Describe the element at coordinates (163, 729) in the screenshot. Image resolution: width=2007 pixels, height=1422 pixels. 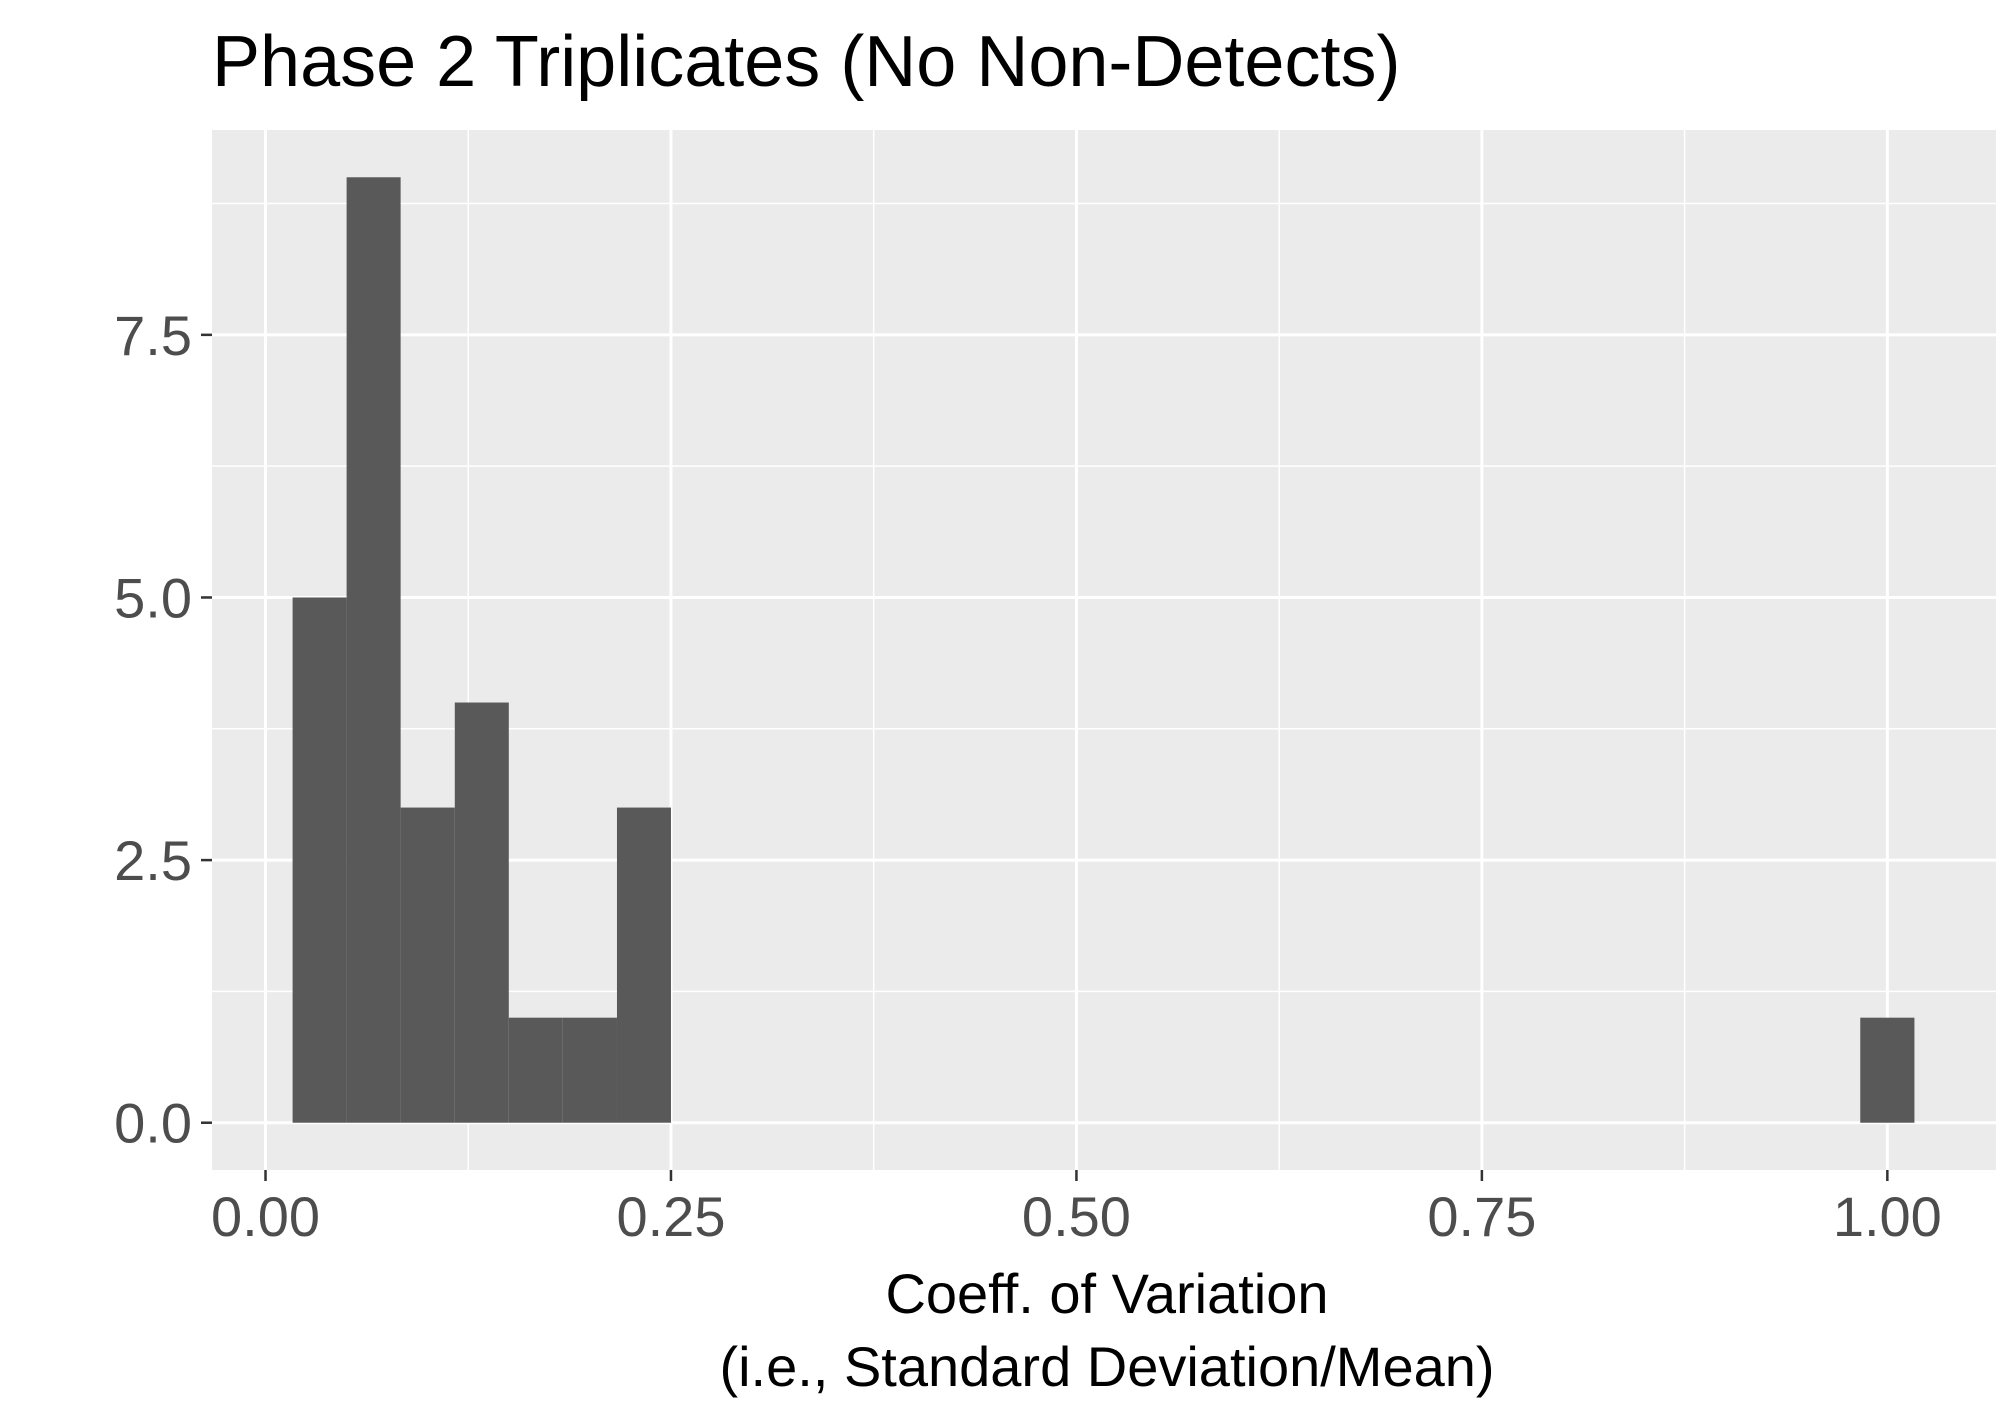
I see `y-axis: 0.0 2.5 5.0 7.5` at that location.